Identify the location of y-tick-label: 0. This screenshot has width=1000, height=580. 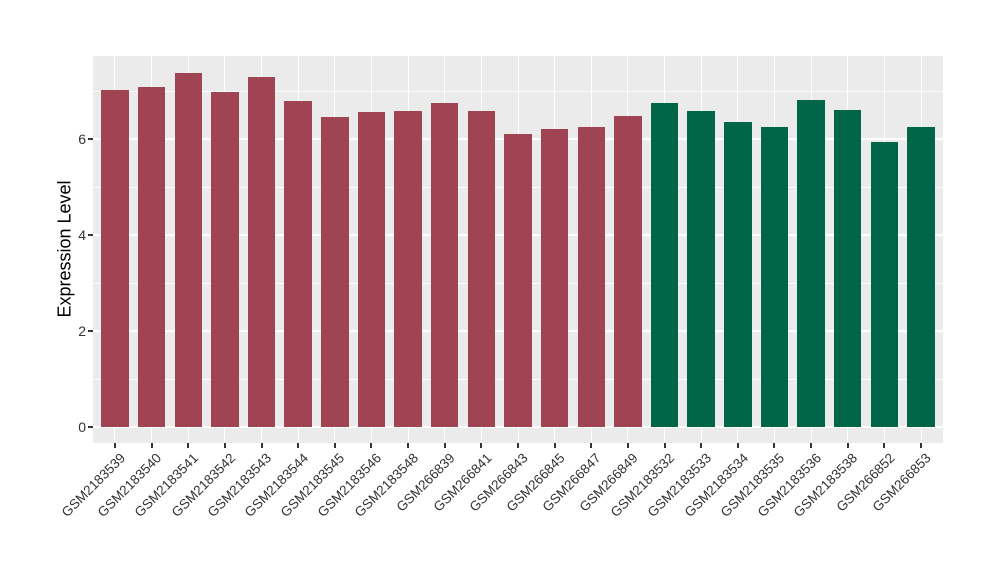
(82, 427).